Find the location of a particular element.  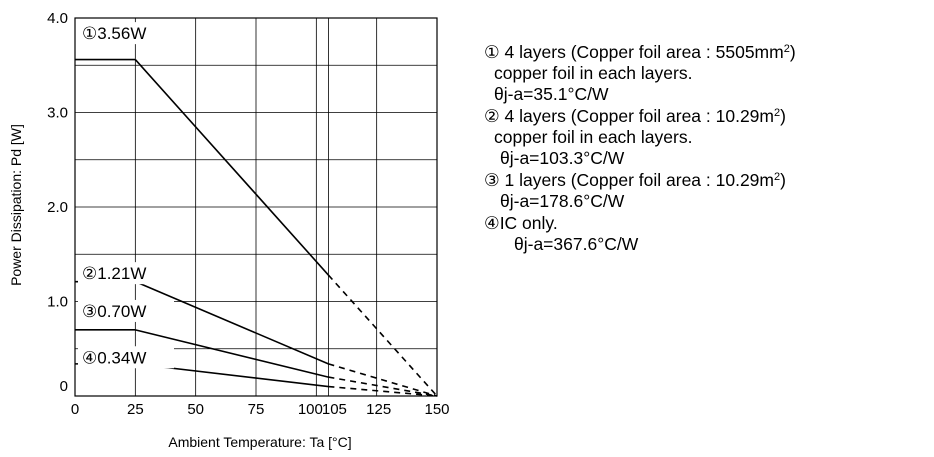

x-tick-label: 150 is located at coordinates (436, 409).